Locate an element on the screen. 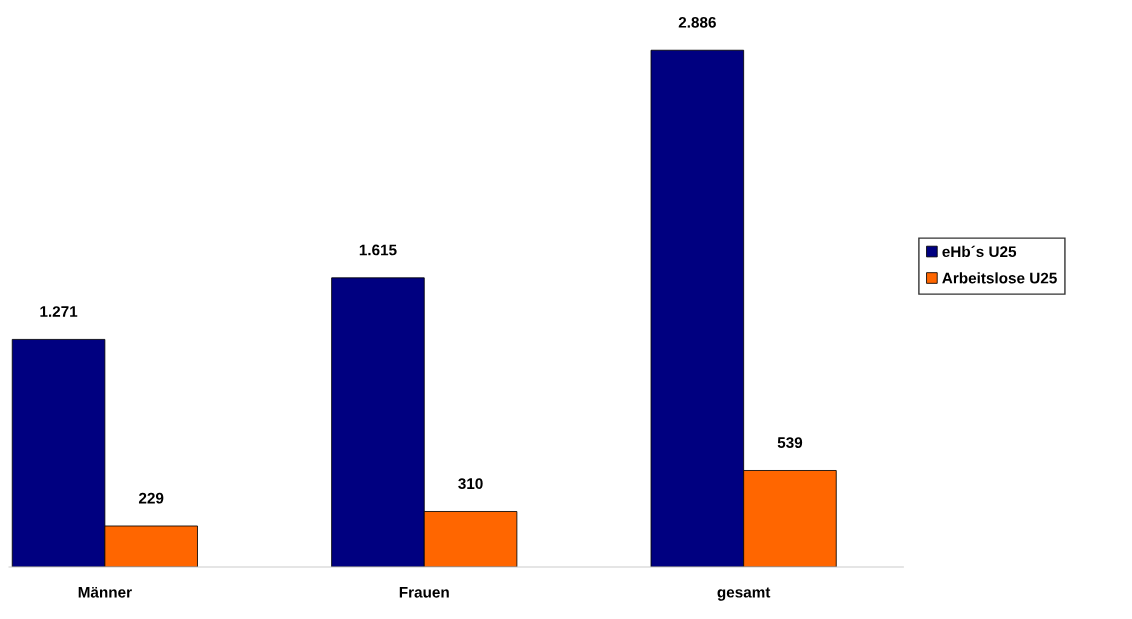 The image size is (1132, 619). data-label: 2.886 is located at coordinates (697, 22).